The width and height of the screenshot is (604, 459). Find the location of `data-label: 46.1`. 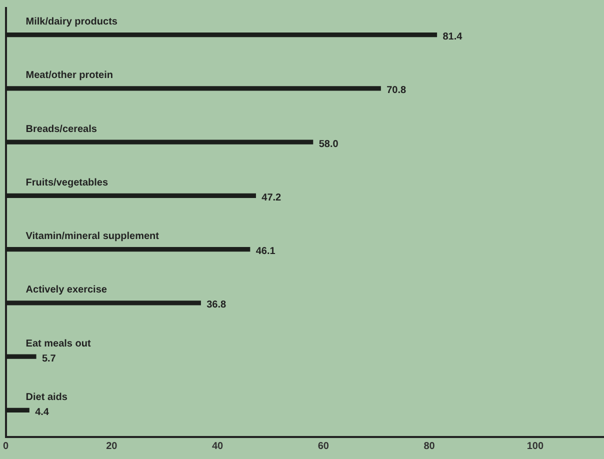

data-label: 46.1 is located at coordinates (266, 252).